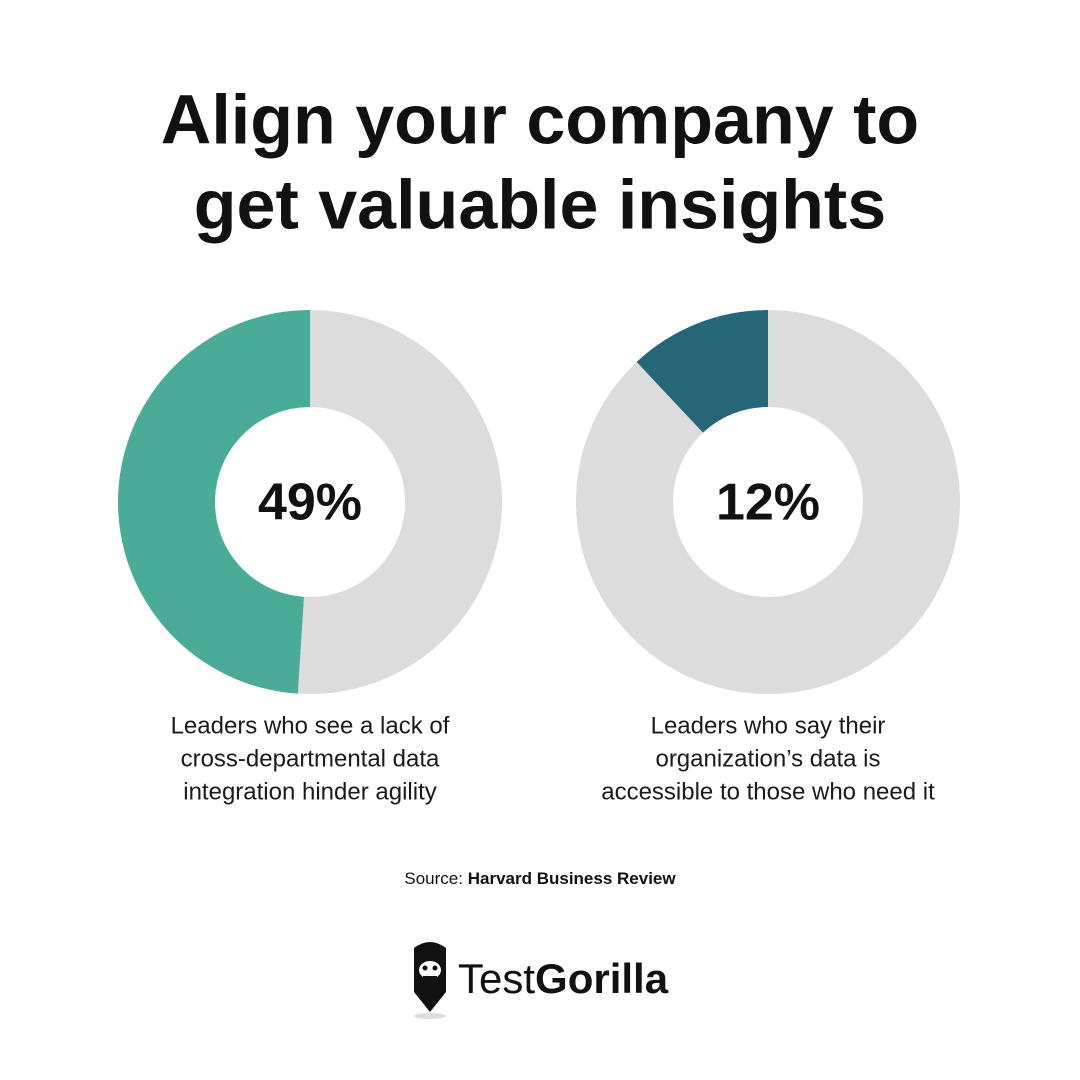  Describe the element at coordinates (430, 980) in the screenshot. I see `logo-icon` at that location.